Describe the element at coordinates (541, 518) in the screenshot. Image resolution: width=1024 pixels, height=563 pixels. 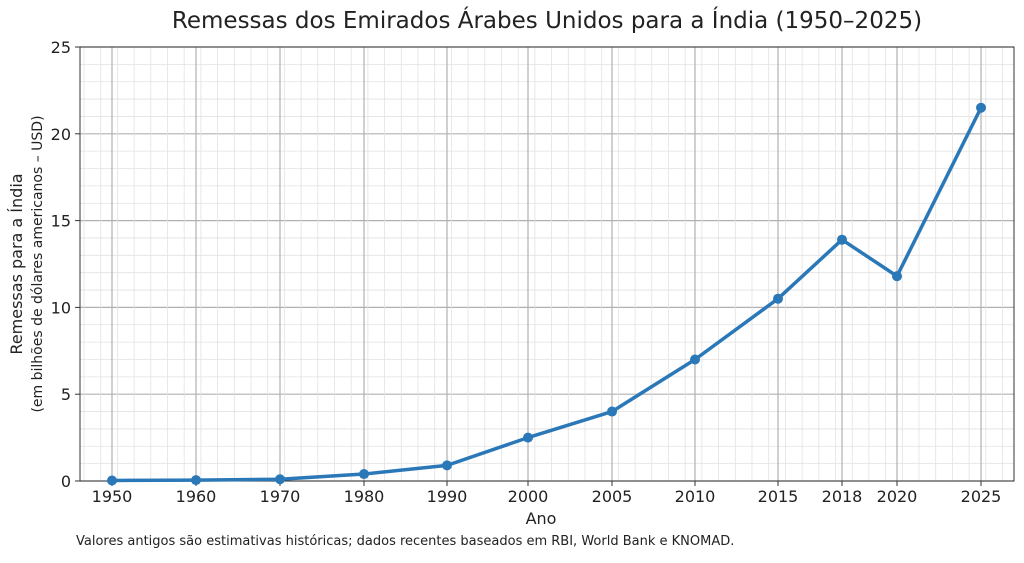
I see `x-axis-label: Ano` at that location.